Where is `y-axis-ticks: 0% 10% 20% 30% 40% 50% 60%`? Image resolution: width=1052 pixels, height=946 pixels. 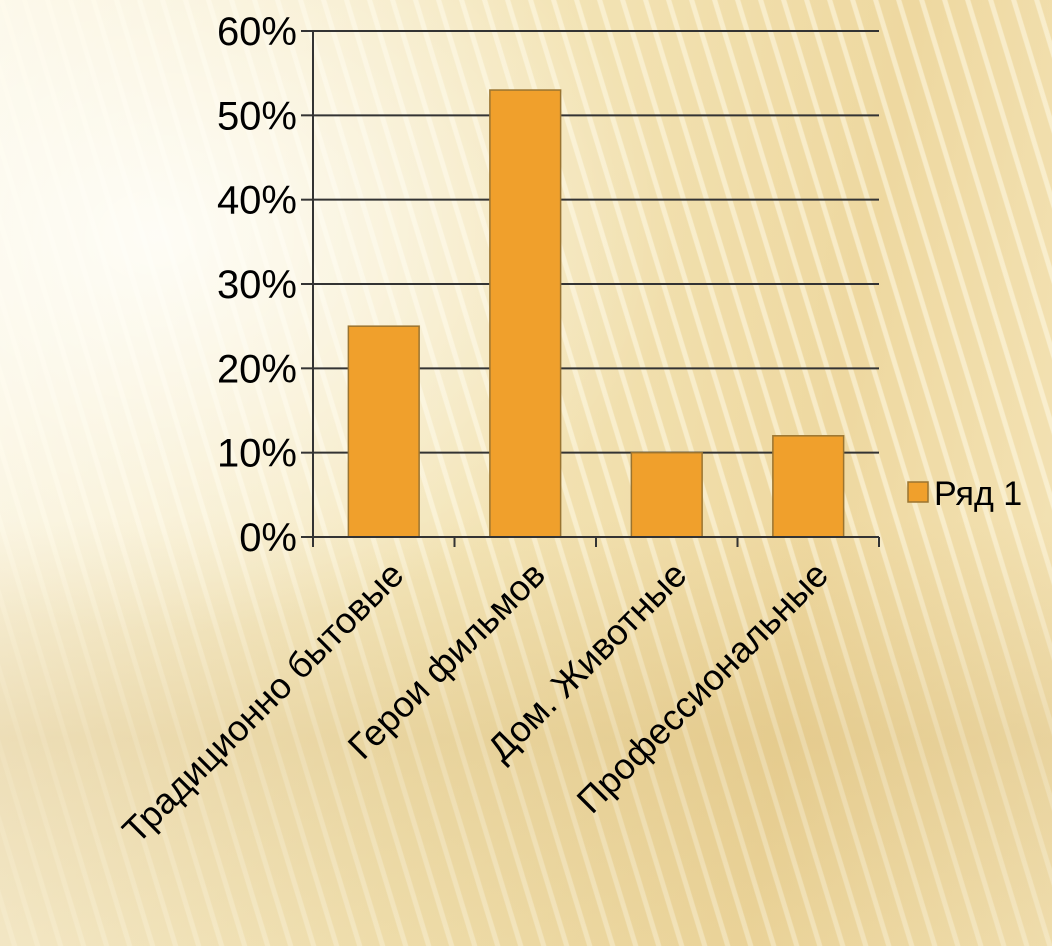 y-axis-ticks: 0% 10% 20% 30% 40% 50% 60% is located at coordinates (257, 285).